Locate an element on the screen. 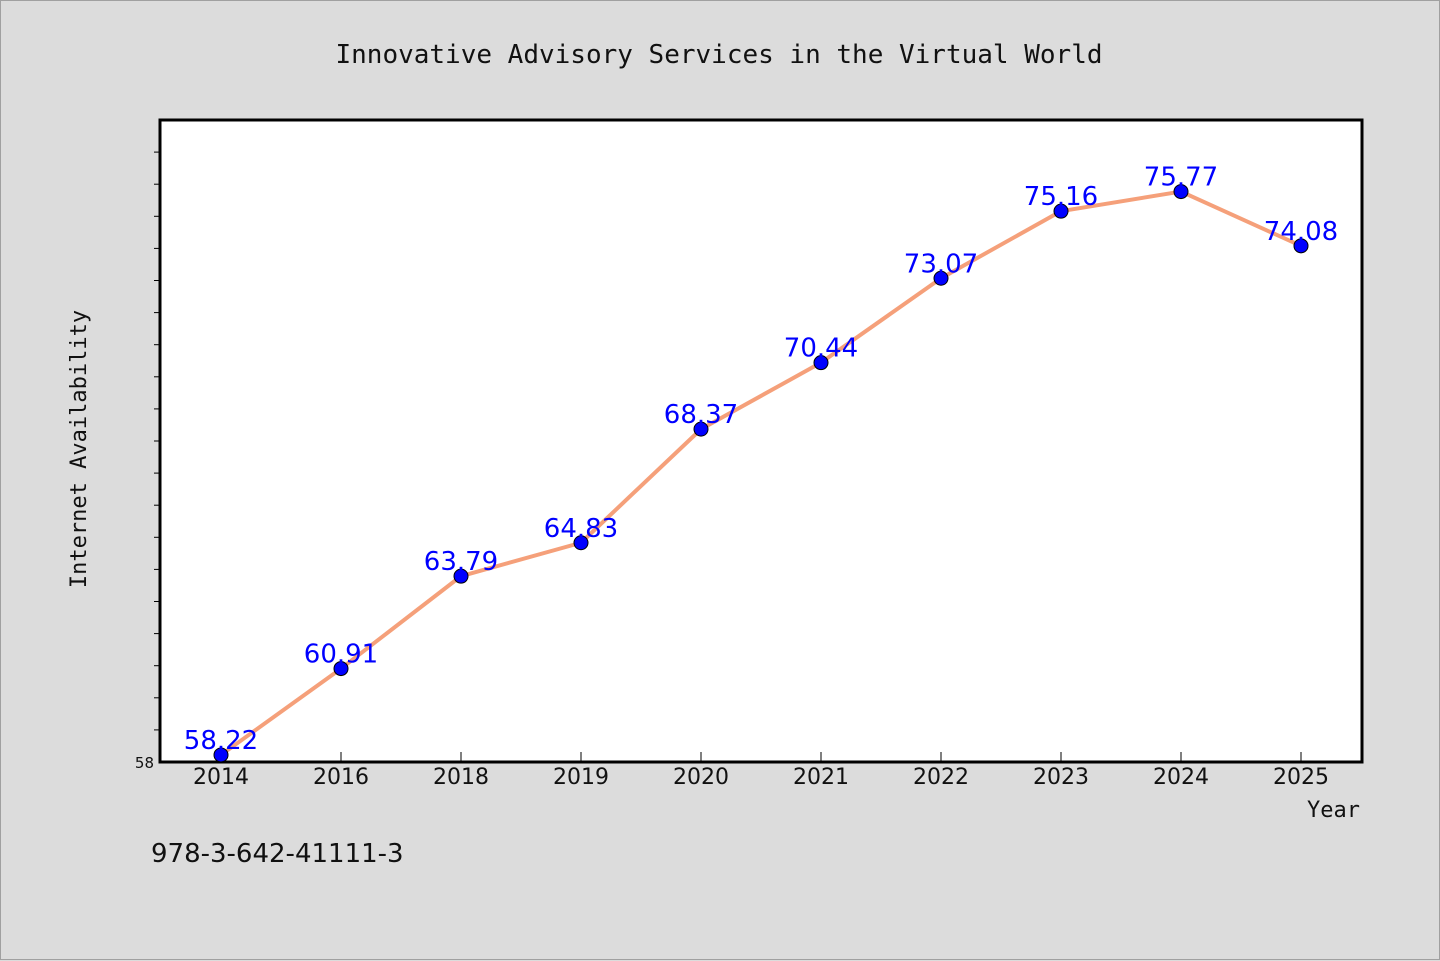 The height and width of the screenshot is (961, 1440). x-tick-label: 2018 is located at coordinates (461, 777).